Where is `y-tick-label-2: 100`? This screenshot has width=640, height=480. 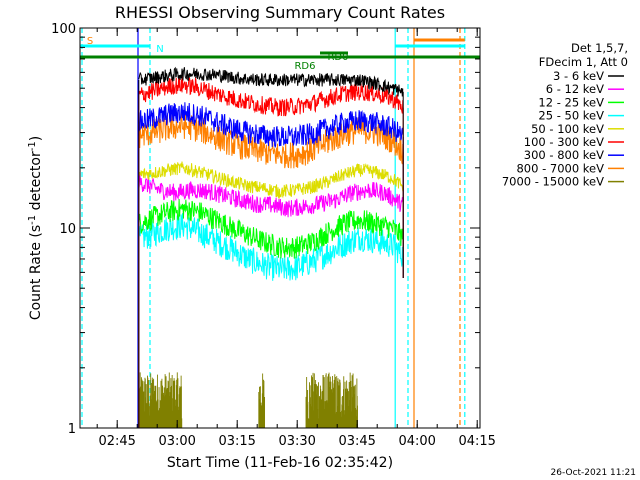 y-tick-label-2: 100 is located at coordinates (63, 29).